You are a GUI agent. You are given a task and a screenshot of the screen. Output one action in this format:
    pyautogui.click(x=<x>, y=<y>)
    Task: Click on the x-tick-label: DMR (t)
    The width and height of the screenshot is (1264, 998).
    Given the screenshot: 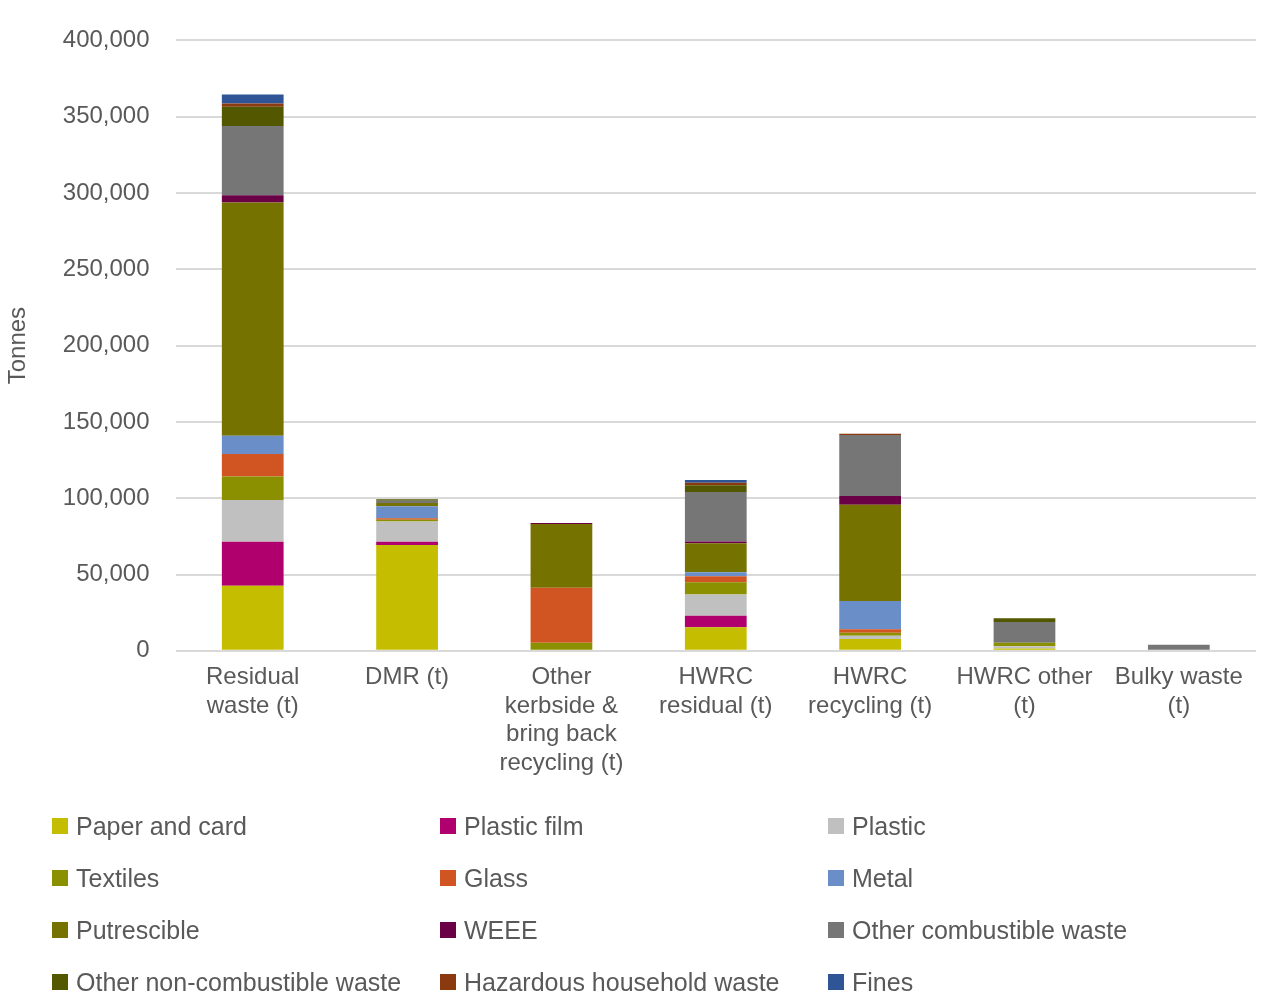 What is the action you would take?
    pyautogui.click(x=407, y=675)
    